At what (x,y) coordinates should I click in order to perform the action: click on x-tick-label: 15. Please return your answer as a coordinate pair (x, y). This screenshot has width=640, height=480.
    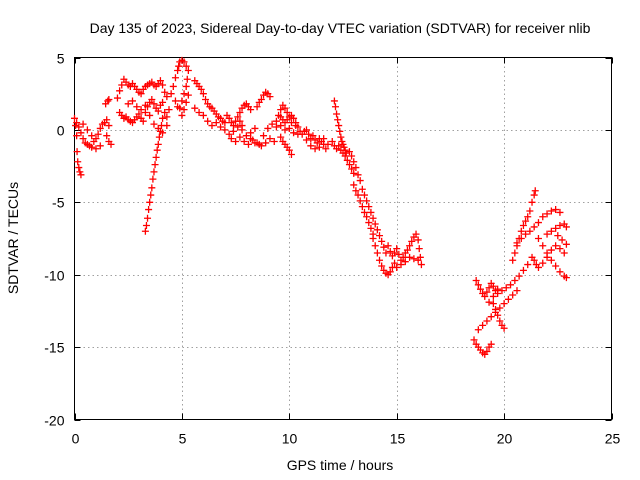
    Looking at the image, I should click on (398, 439).